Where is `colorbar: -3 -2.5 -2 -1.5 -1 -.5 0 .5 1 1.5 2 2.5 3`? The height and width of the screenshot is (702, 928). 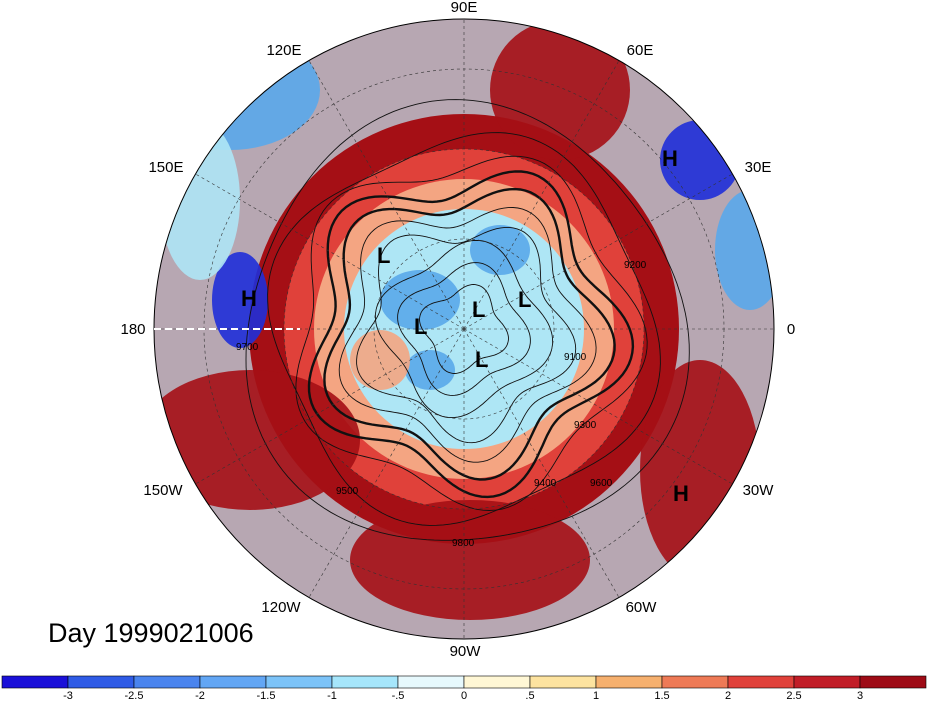
colorbar: -3 -2.5 -2 -1.5 -1 -.5 0 .5 1 1.5 2 2.5 3 is located at coordinates (464, 688).